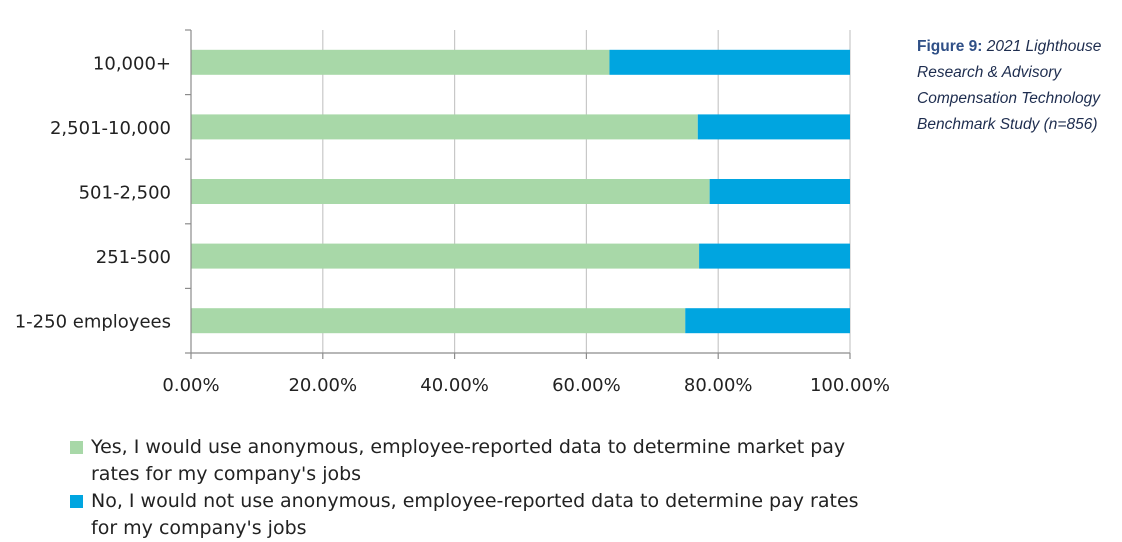 The width and height of the screenshot is (1122, 542). I want to click on x-tick-labels: 0.00% 20.00% 40.00% 60.00% 80.00% 100.00%, so click(526, 385).